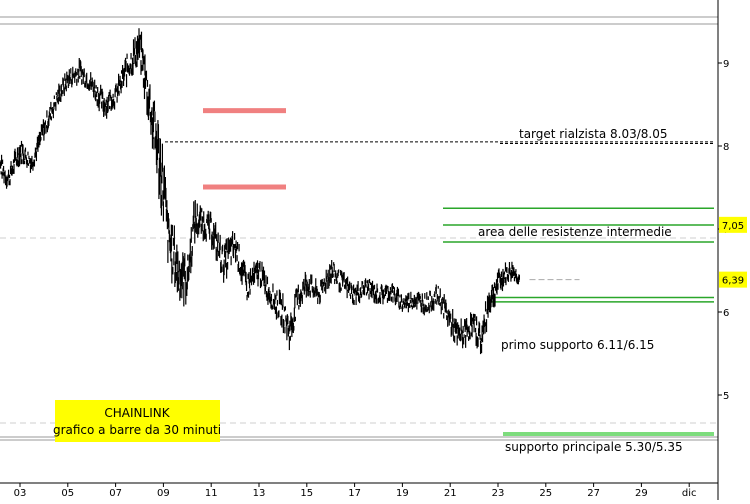  What do you see at coordinates (608, 434) in the screenshot?
I see `main-support-band` at bounding box center [608, 434].